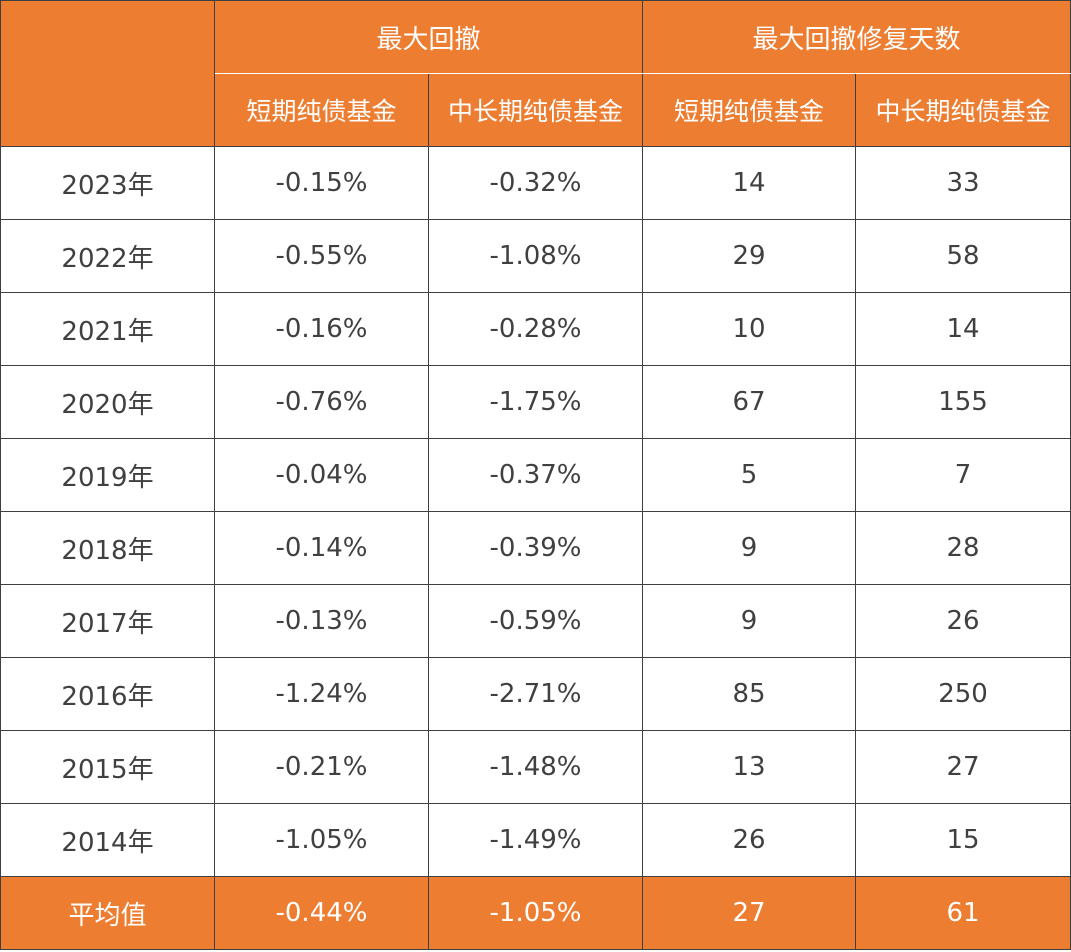 This screenshot has height=952, width=1071. What do you see at coordinates (428, 37) in the screenshot?
I see `header-group-max-drawdown: 最大回撤` at bounding box center [428, 37].